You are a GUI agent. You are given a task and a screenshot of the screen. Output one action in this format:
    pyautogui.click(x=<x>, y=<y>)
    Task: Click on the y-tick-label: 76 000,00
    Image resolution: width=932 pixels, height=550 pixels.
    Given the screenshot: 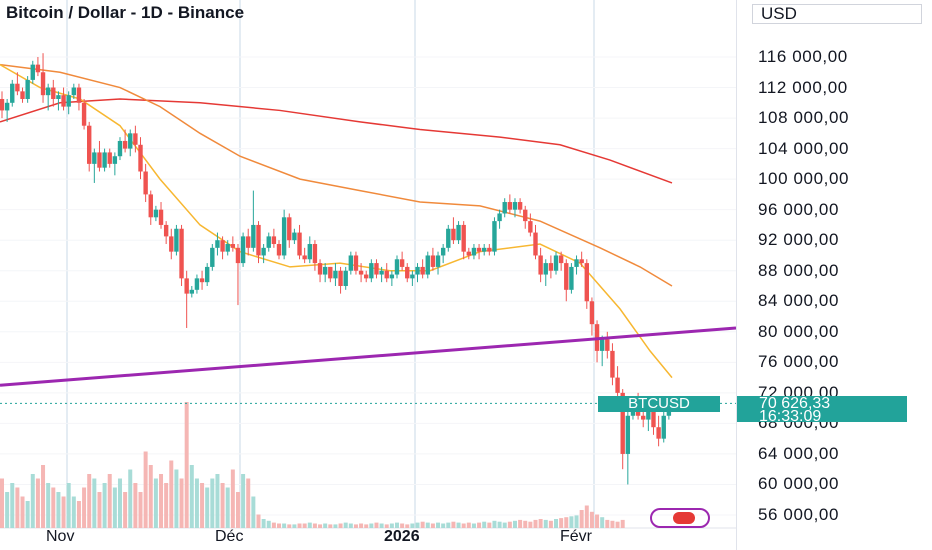 What is the action you would take?
    pyautogui.click(x=799, y=362)
    